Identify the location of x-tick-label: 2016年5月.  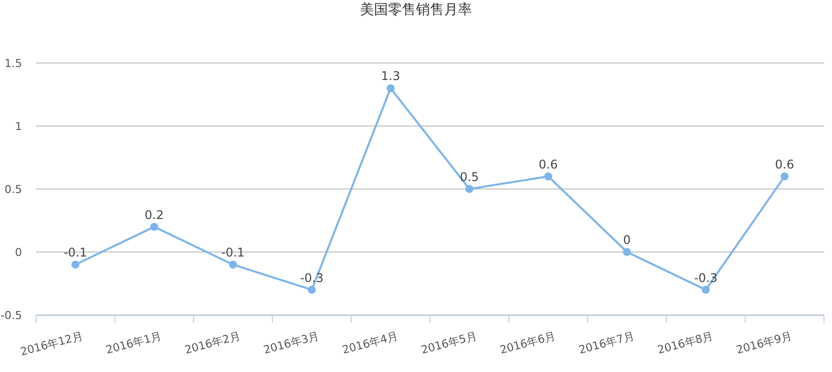
(449, 343).